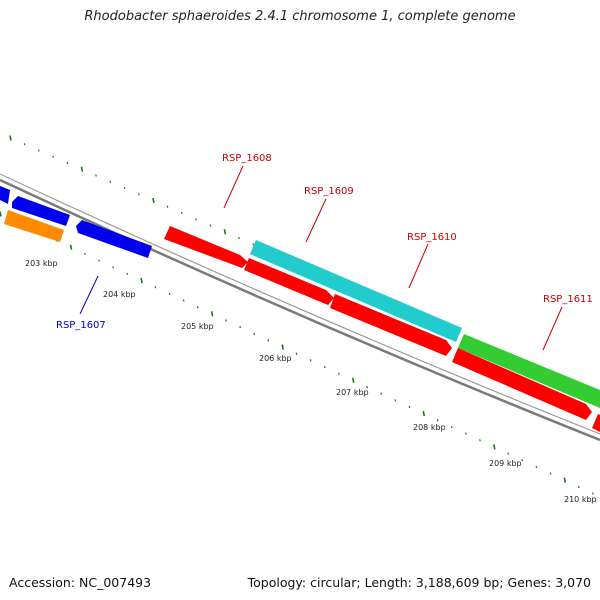  Describe the element at coordinates (329, 191) in the screenshot. I see `gene-label-rsp1609: RSP_1609` at that location.